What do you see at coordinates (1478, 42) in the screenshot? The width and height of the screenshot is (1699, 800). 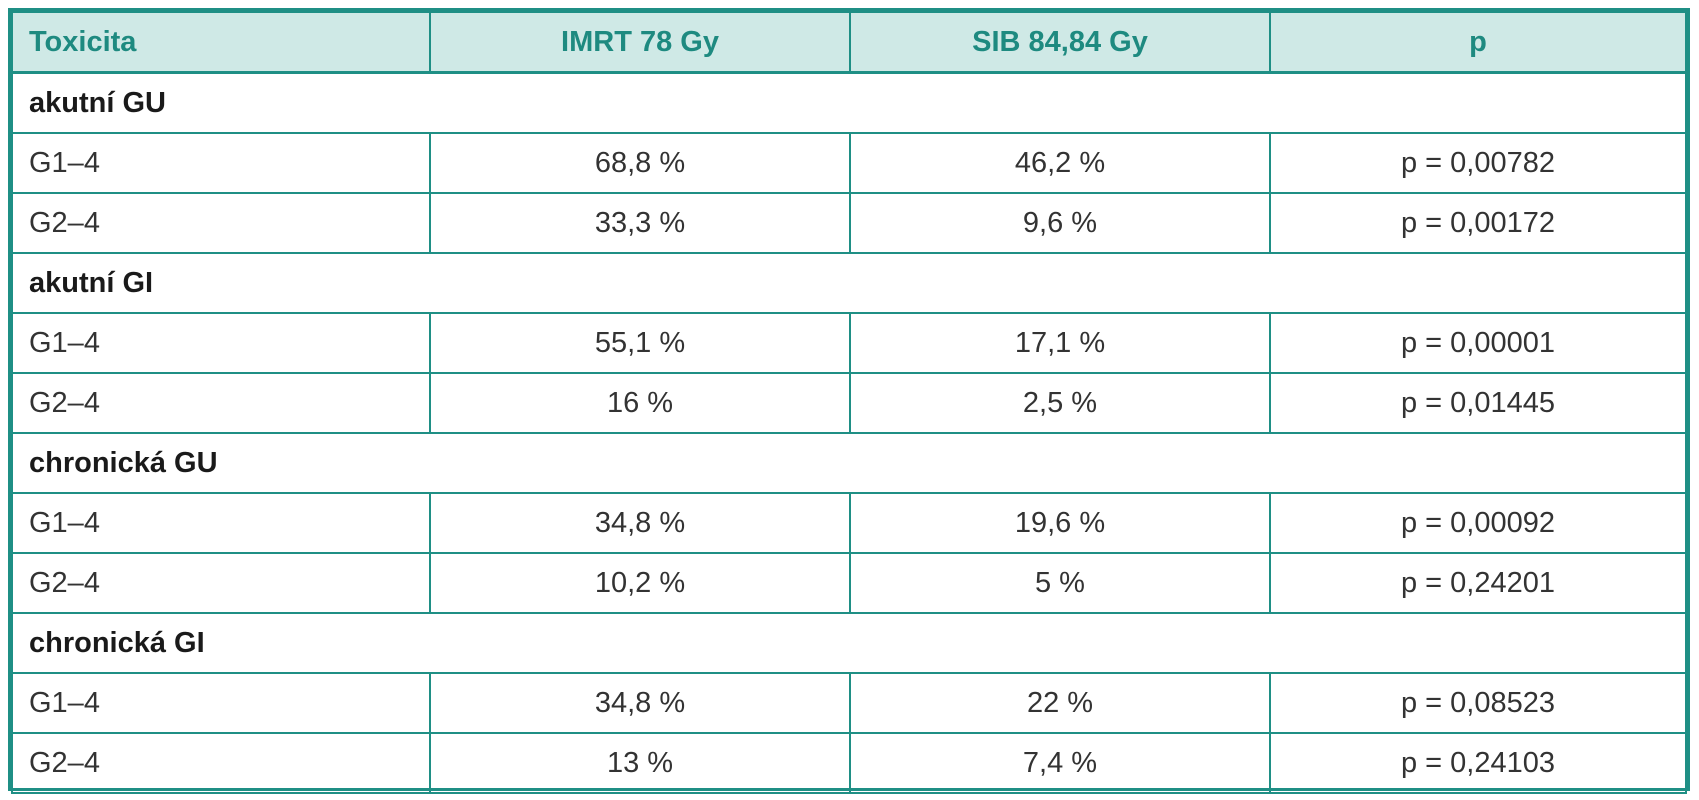 I see `header-p: p` at bounding box center [1478, 42].